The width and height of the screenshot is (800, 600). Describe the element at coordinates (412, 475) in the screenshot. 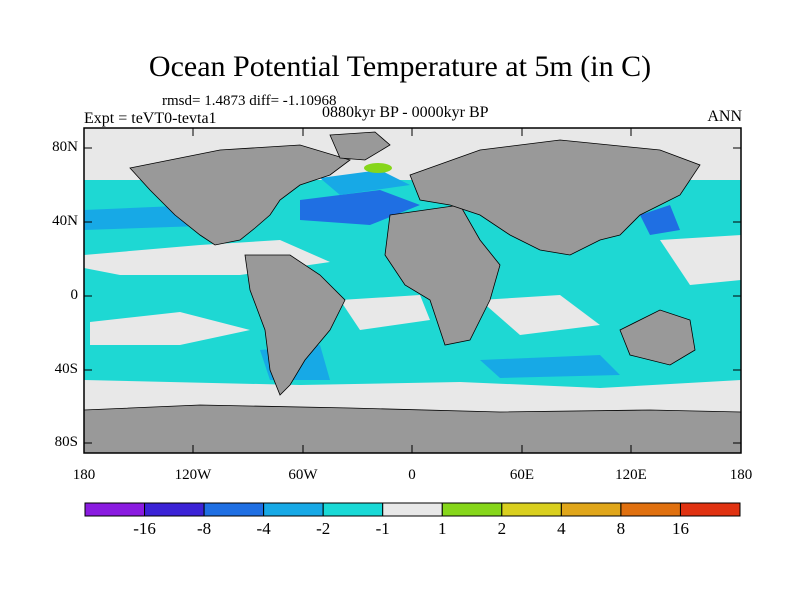

I see `lon-label-0: 0` at that location.